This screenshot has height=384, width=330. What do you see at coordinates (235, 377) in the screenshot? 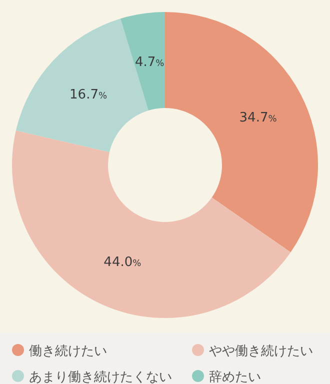
I see `legend-label: 辞めたい` at bounding box center [235, 377].